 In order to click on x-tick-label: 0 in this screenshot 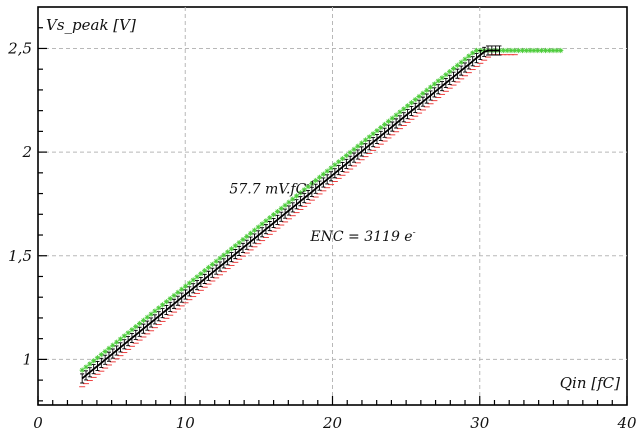, I will do `click(38, 423)`.